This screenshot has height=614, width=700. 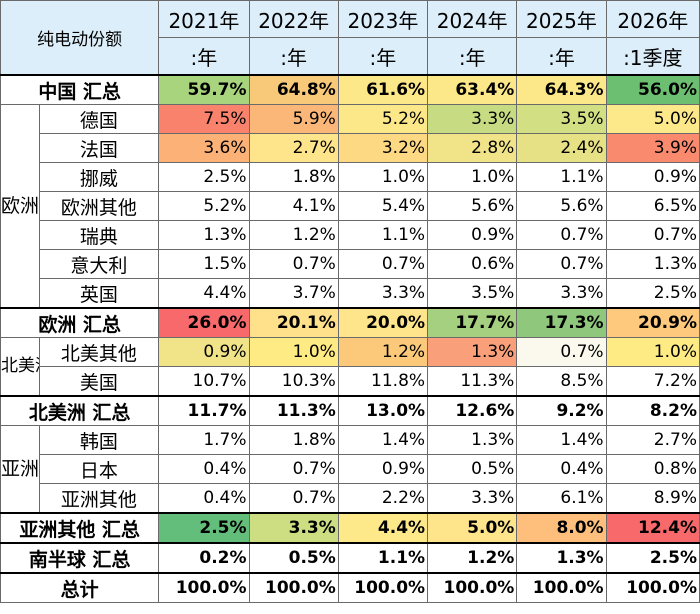 What do you see at coordinates (204, 558) in the screenshot?
I see `cell-value: 0.2%` at bounding box center [204, 558].